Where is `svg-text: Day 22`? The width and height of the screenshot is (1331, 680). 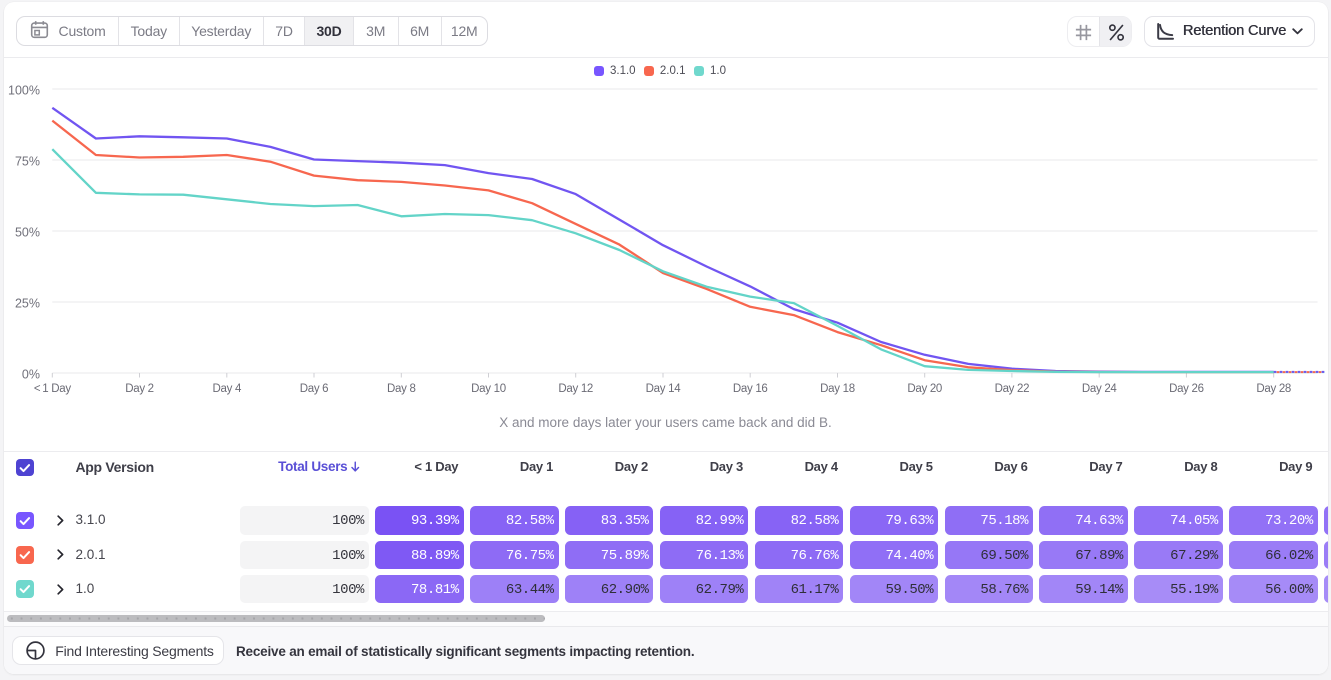
svg-text: Day 22 is located at coordinates (1012, 389).